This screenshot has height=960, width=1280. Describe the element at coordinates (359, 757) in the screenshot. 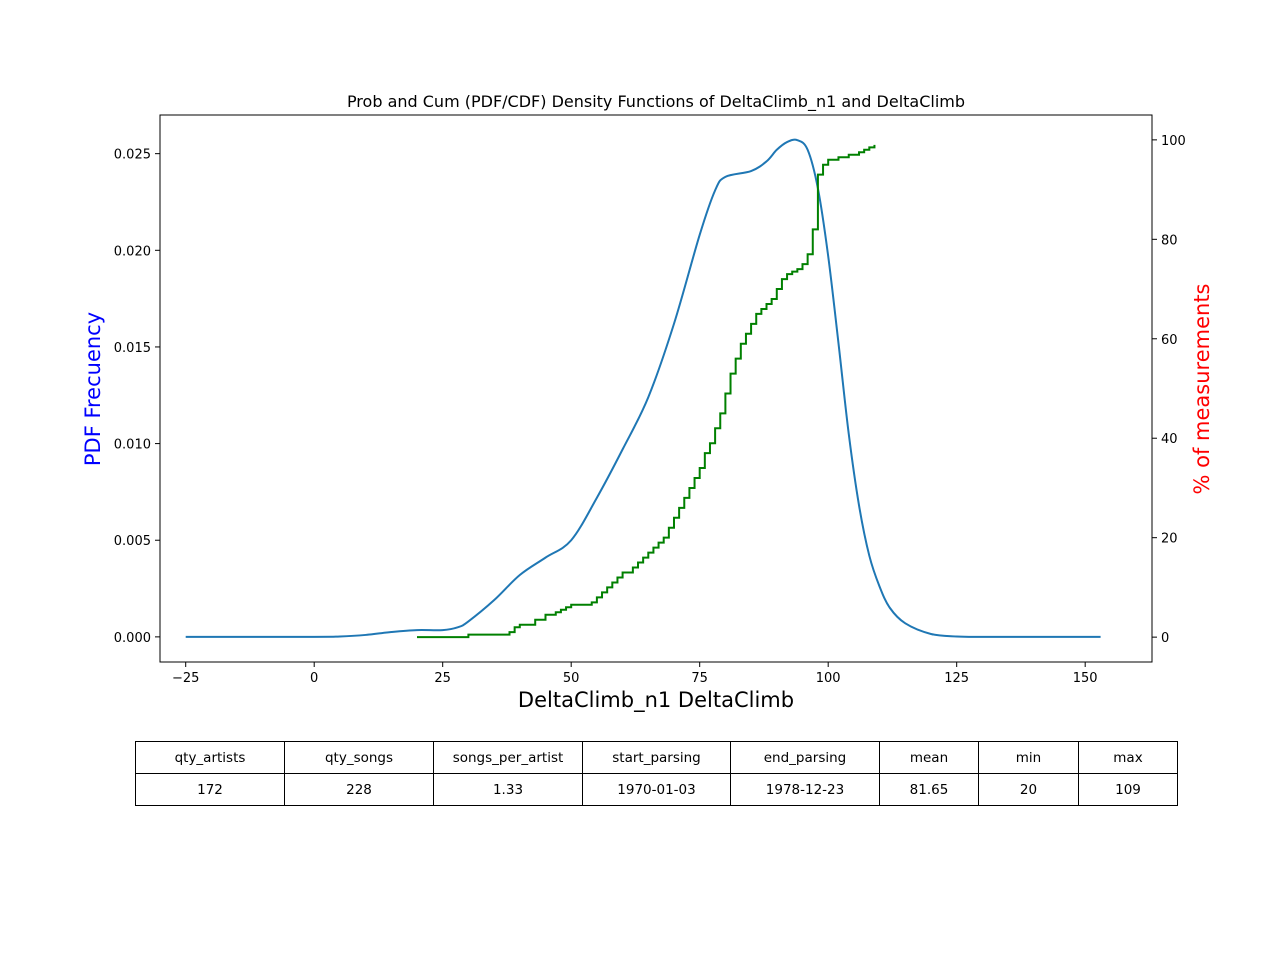

I see `table-header-cell: qty_songs` at that location.